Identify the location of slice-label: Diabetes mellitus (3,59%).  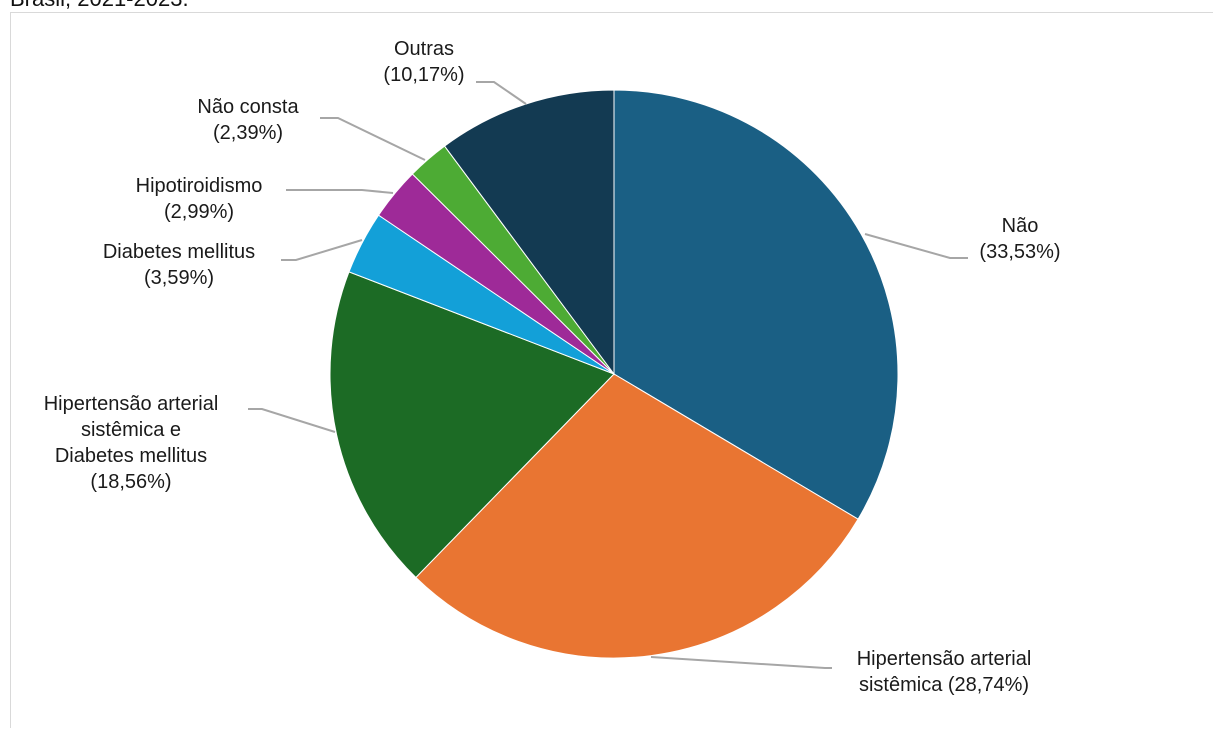
(179, 265).